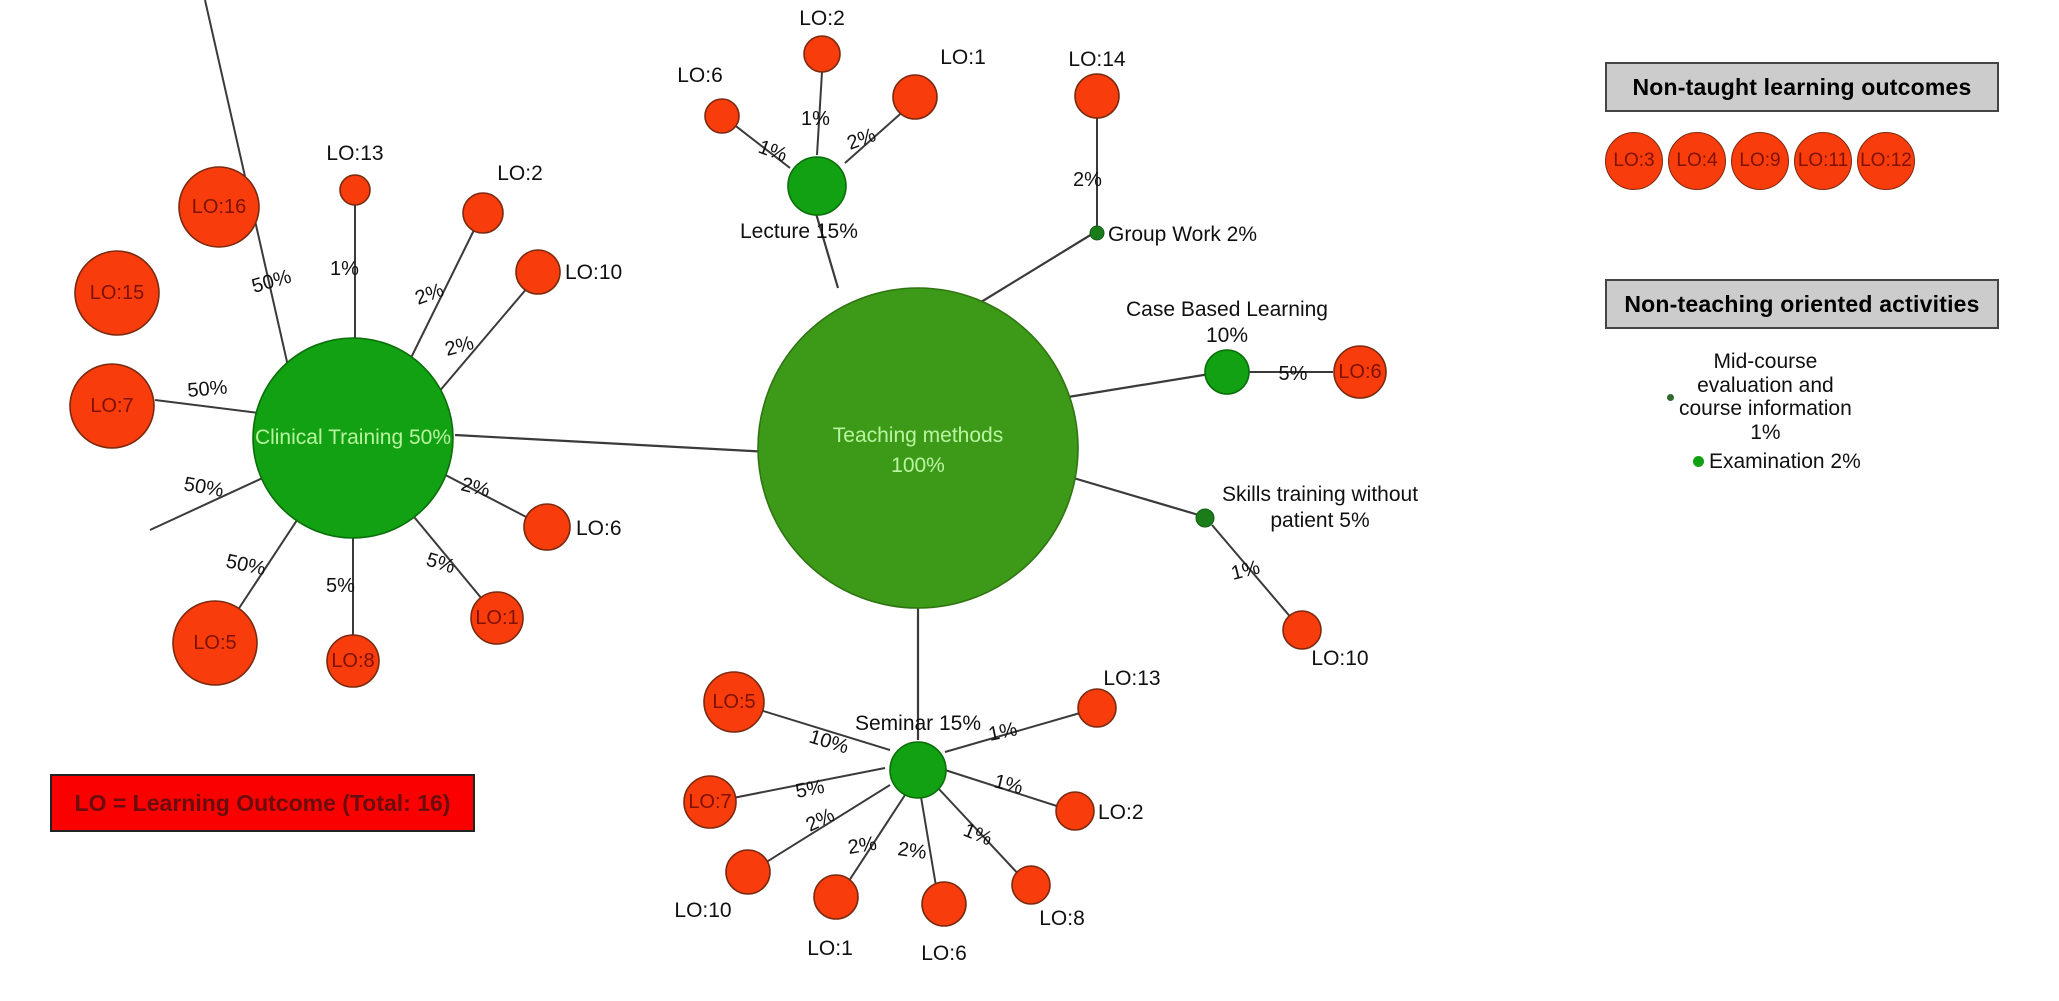  Describe the element at coordinates (817, 186) in the screenshot. I see `node-lecture` at that location.